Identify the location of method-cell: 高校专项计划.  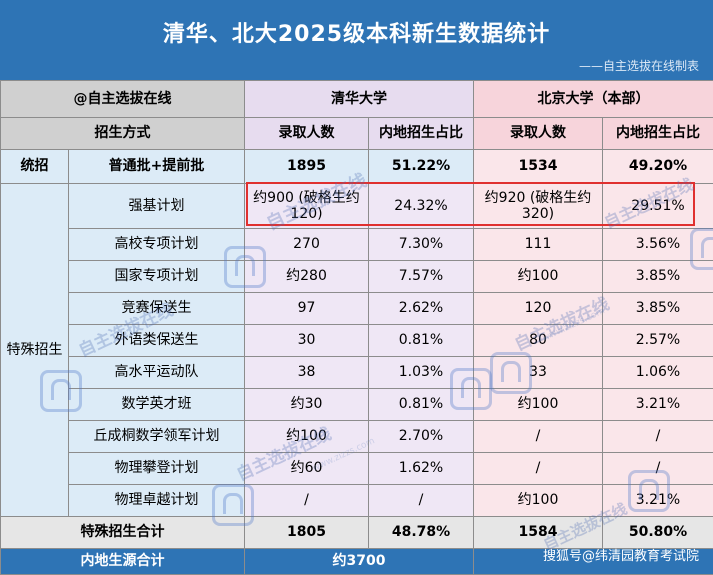
(157, 245).